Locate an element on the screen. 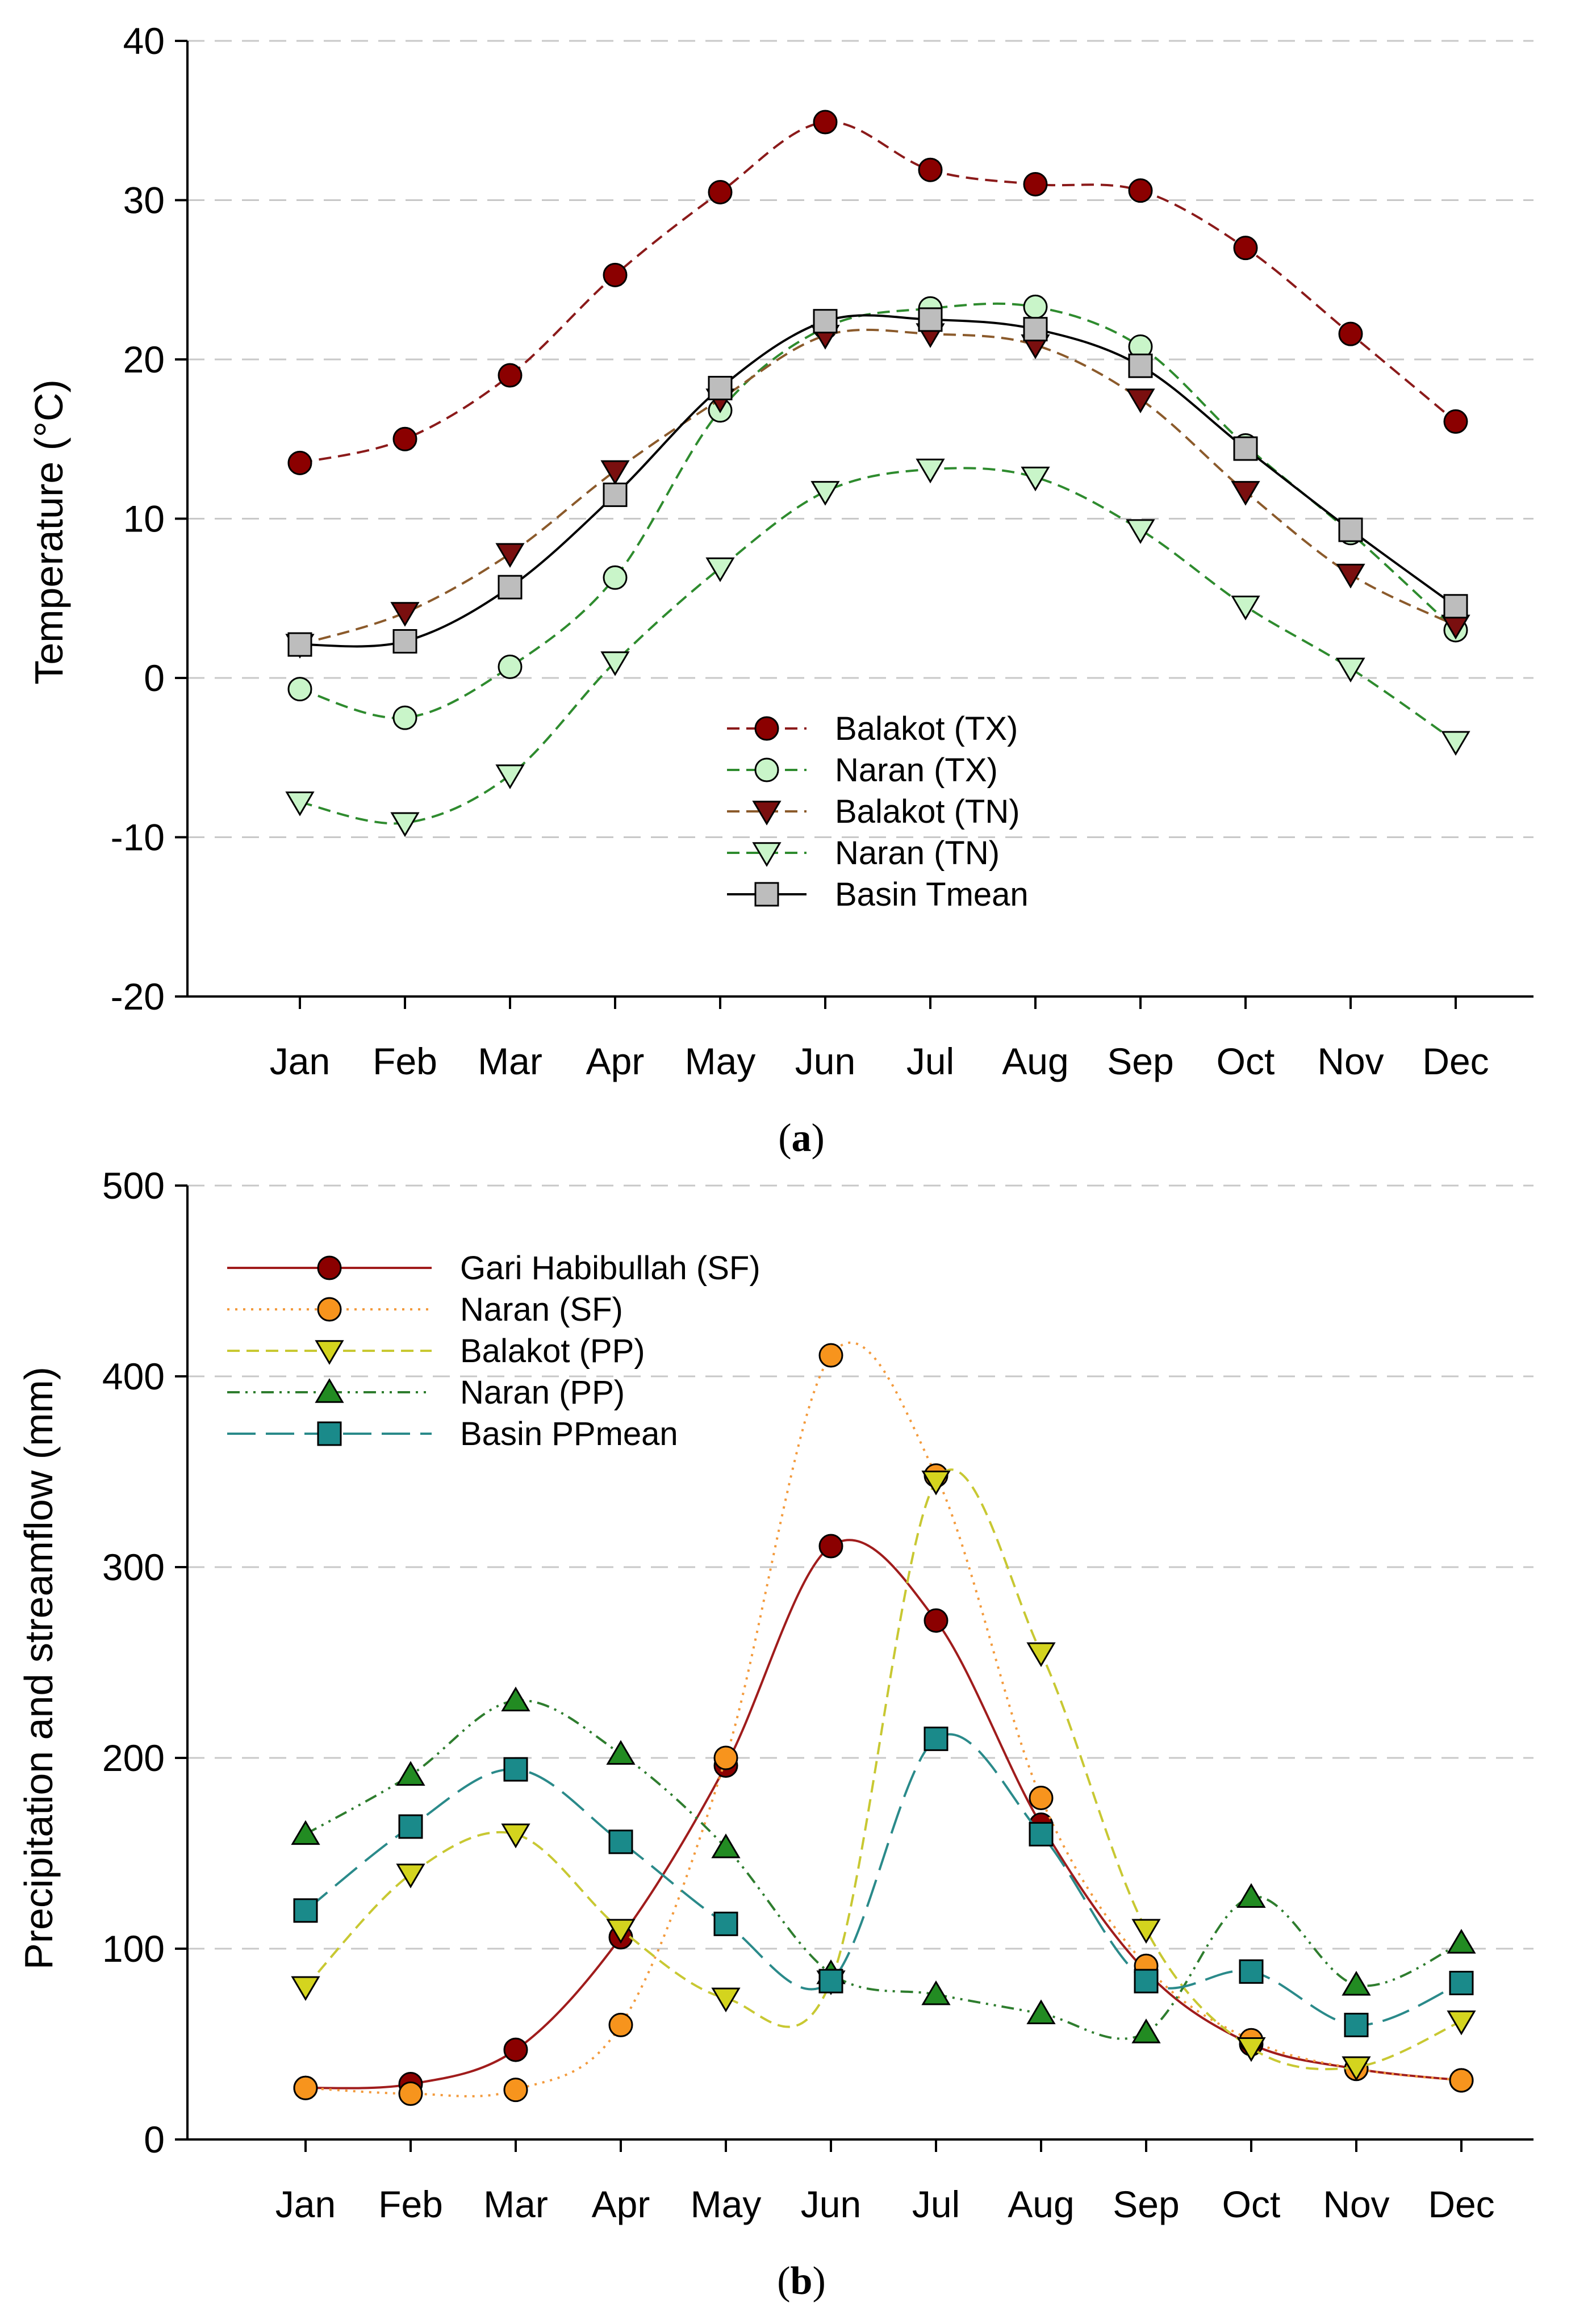  x-tick-label: Aug is located at coordinates (1035, 1061).